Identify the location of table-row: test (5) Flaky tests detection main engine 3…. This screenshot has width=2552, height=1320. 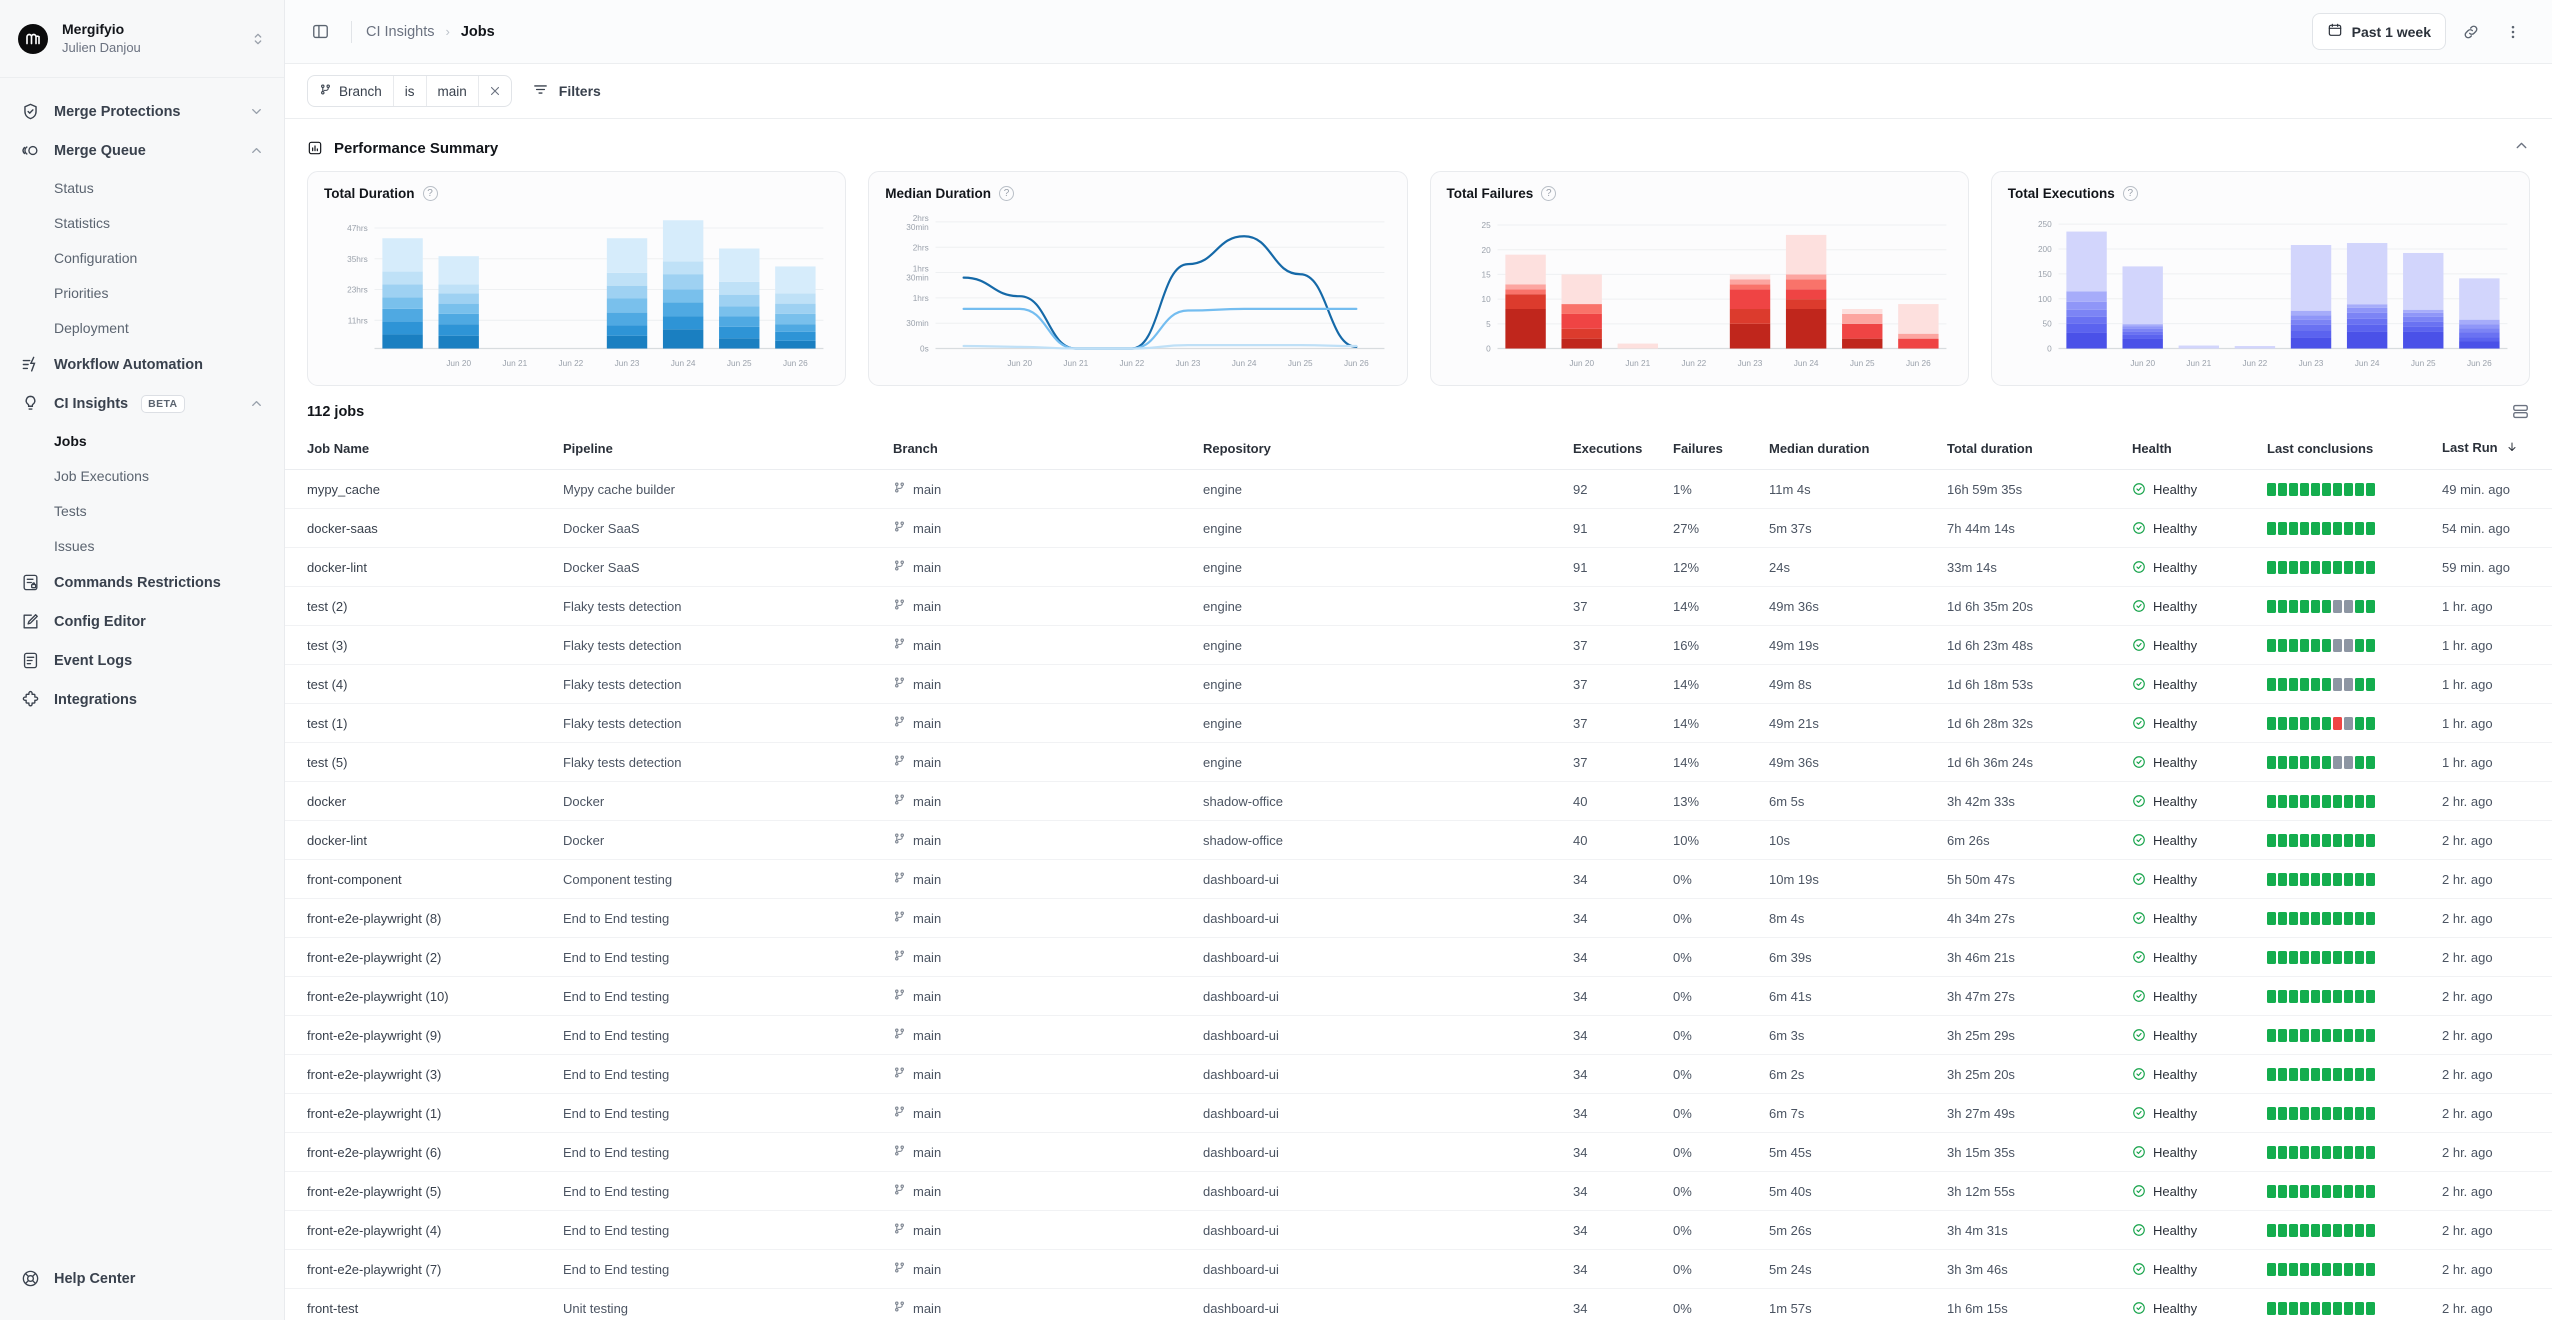
(1418, 762).